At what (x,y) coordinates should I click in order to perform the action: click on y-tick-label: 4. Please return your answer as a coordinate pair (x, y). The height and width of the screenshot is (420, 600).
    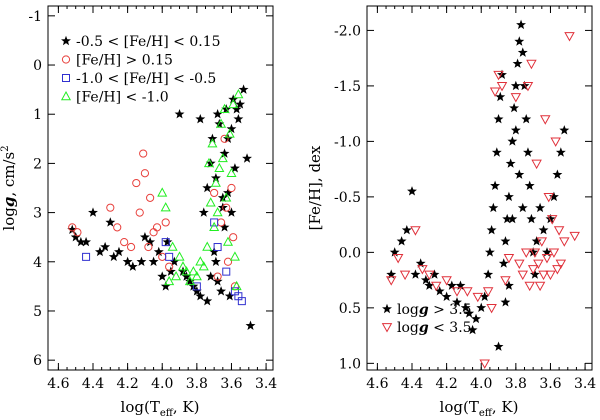
    Looking at the image, I should click on (37, 263).